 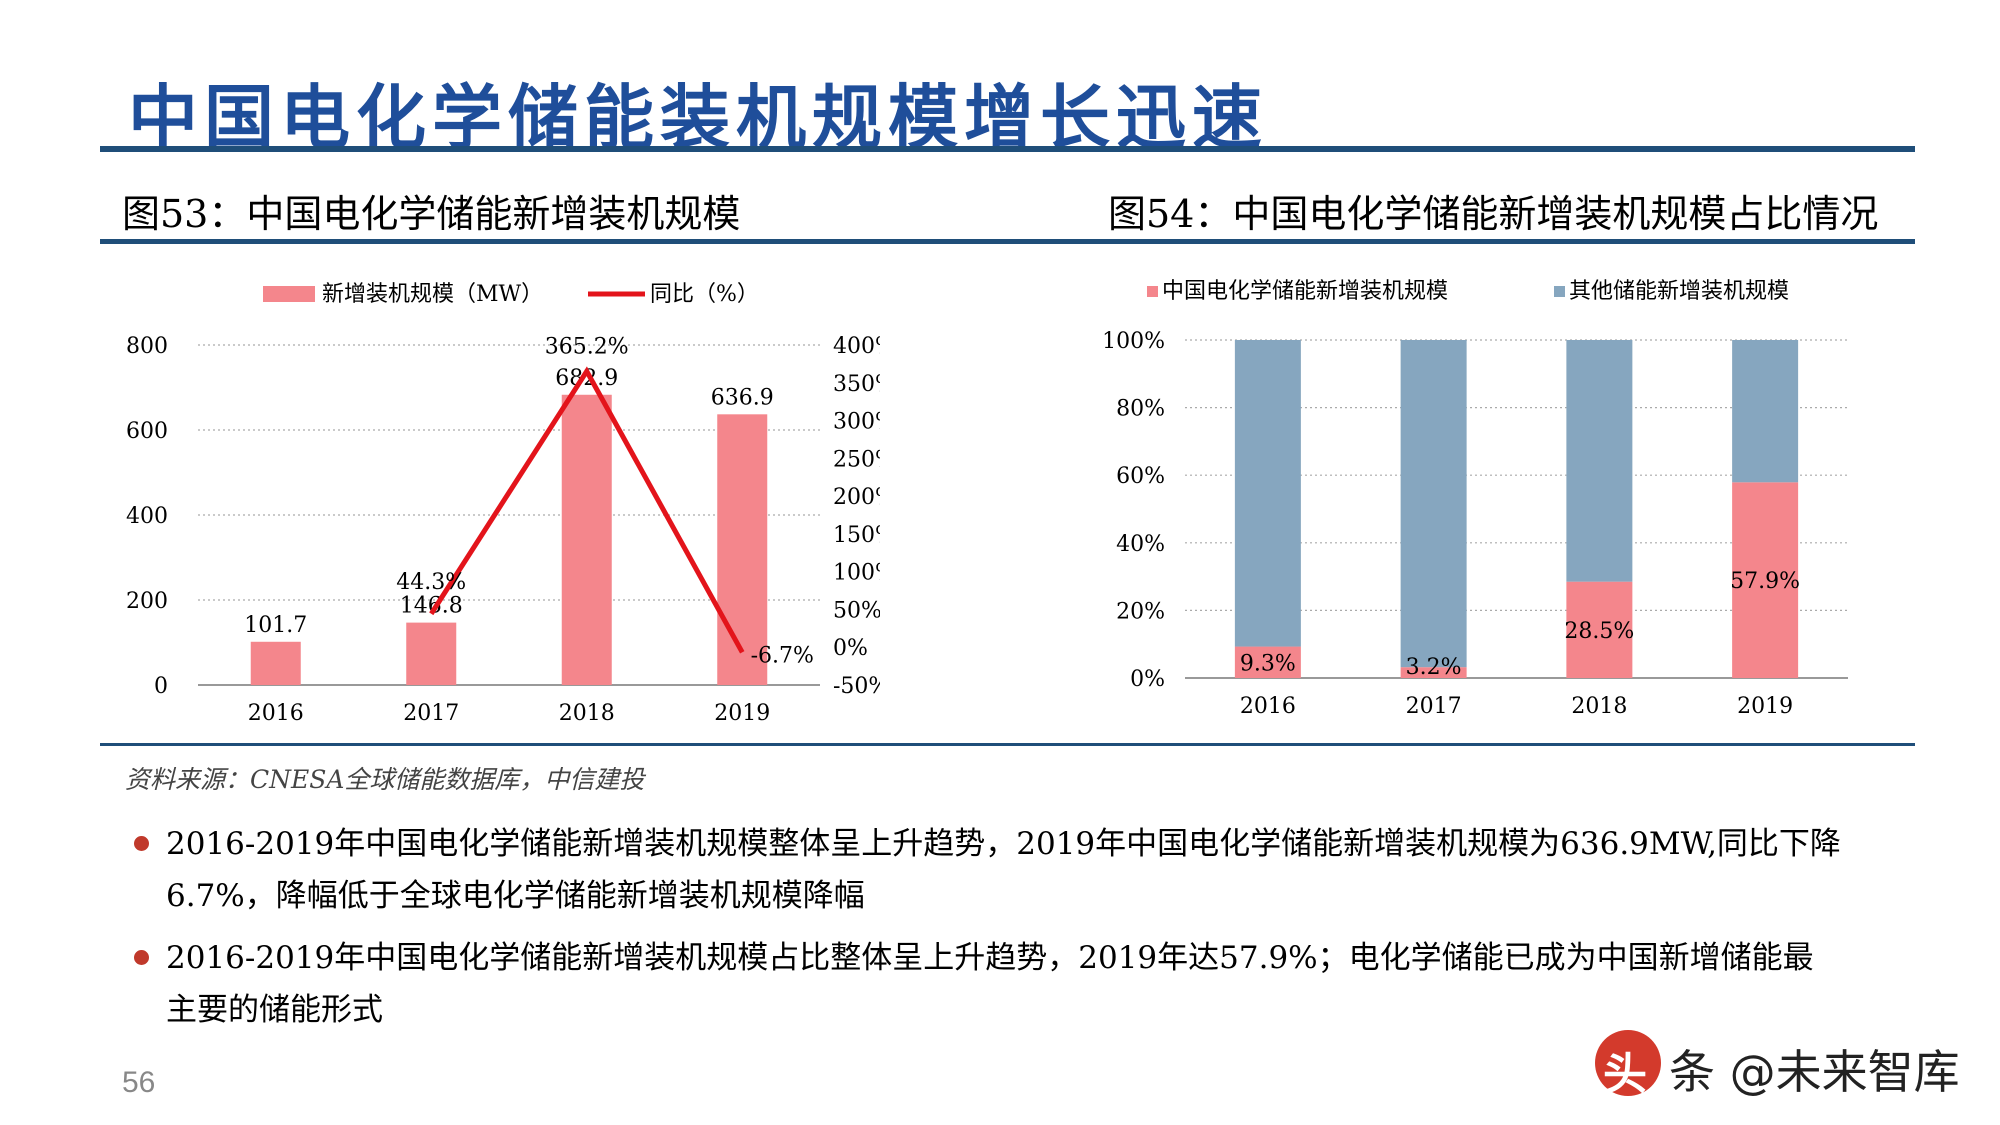 I want to click on page-number: 56, so click(x=139, y=1082).